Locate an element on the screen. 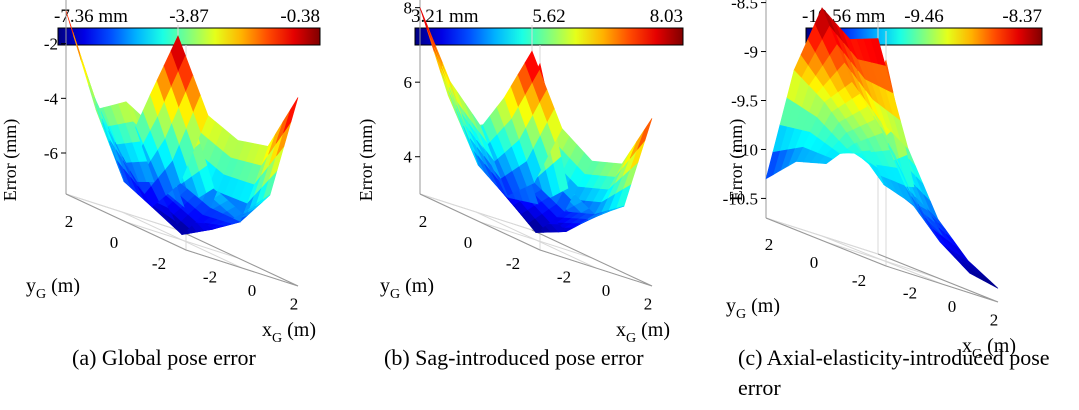 The height and width of the screenshot is (410, 1079). colorbar-label: -9.46 is located at coordinates (924, 16).